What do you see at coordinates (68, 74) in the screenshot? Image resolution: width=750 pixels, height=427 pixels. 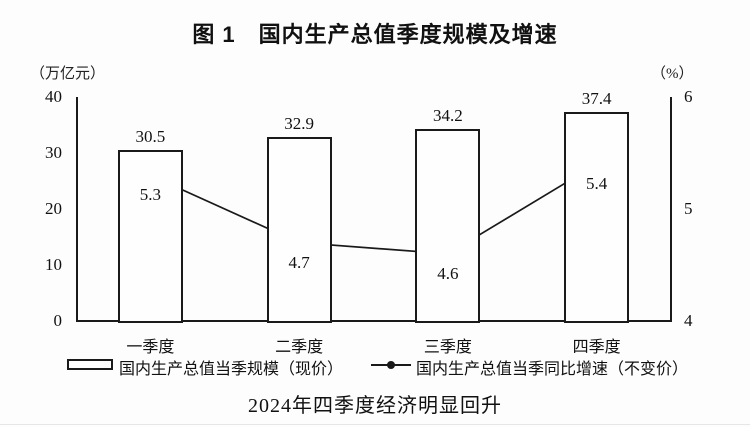 I see `left-axis-unit-label: （万亿元）` at bounding box center [68, 74].